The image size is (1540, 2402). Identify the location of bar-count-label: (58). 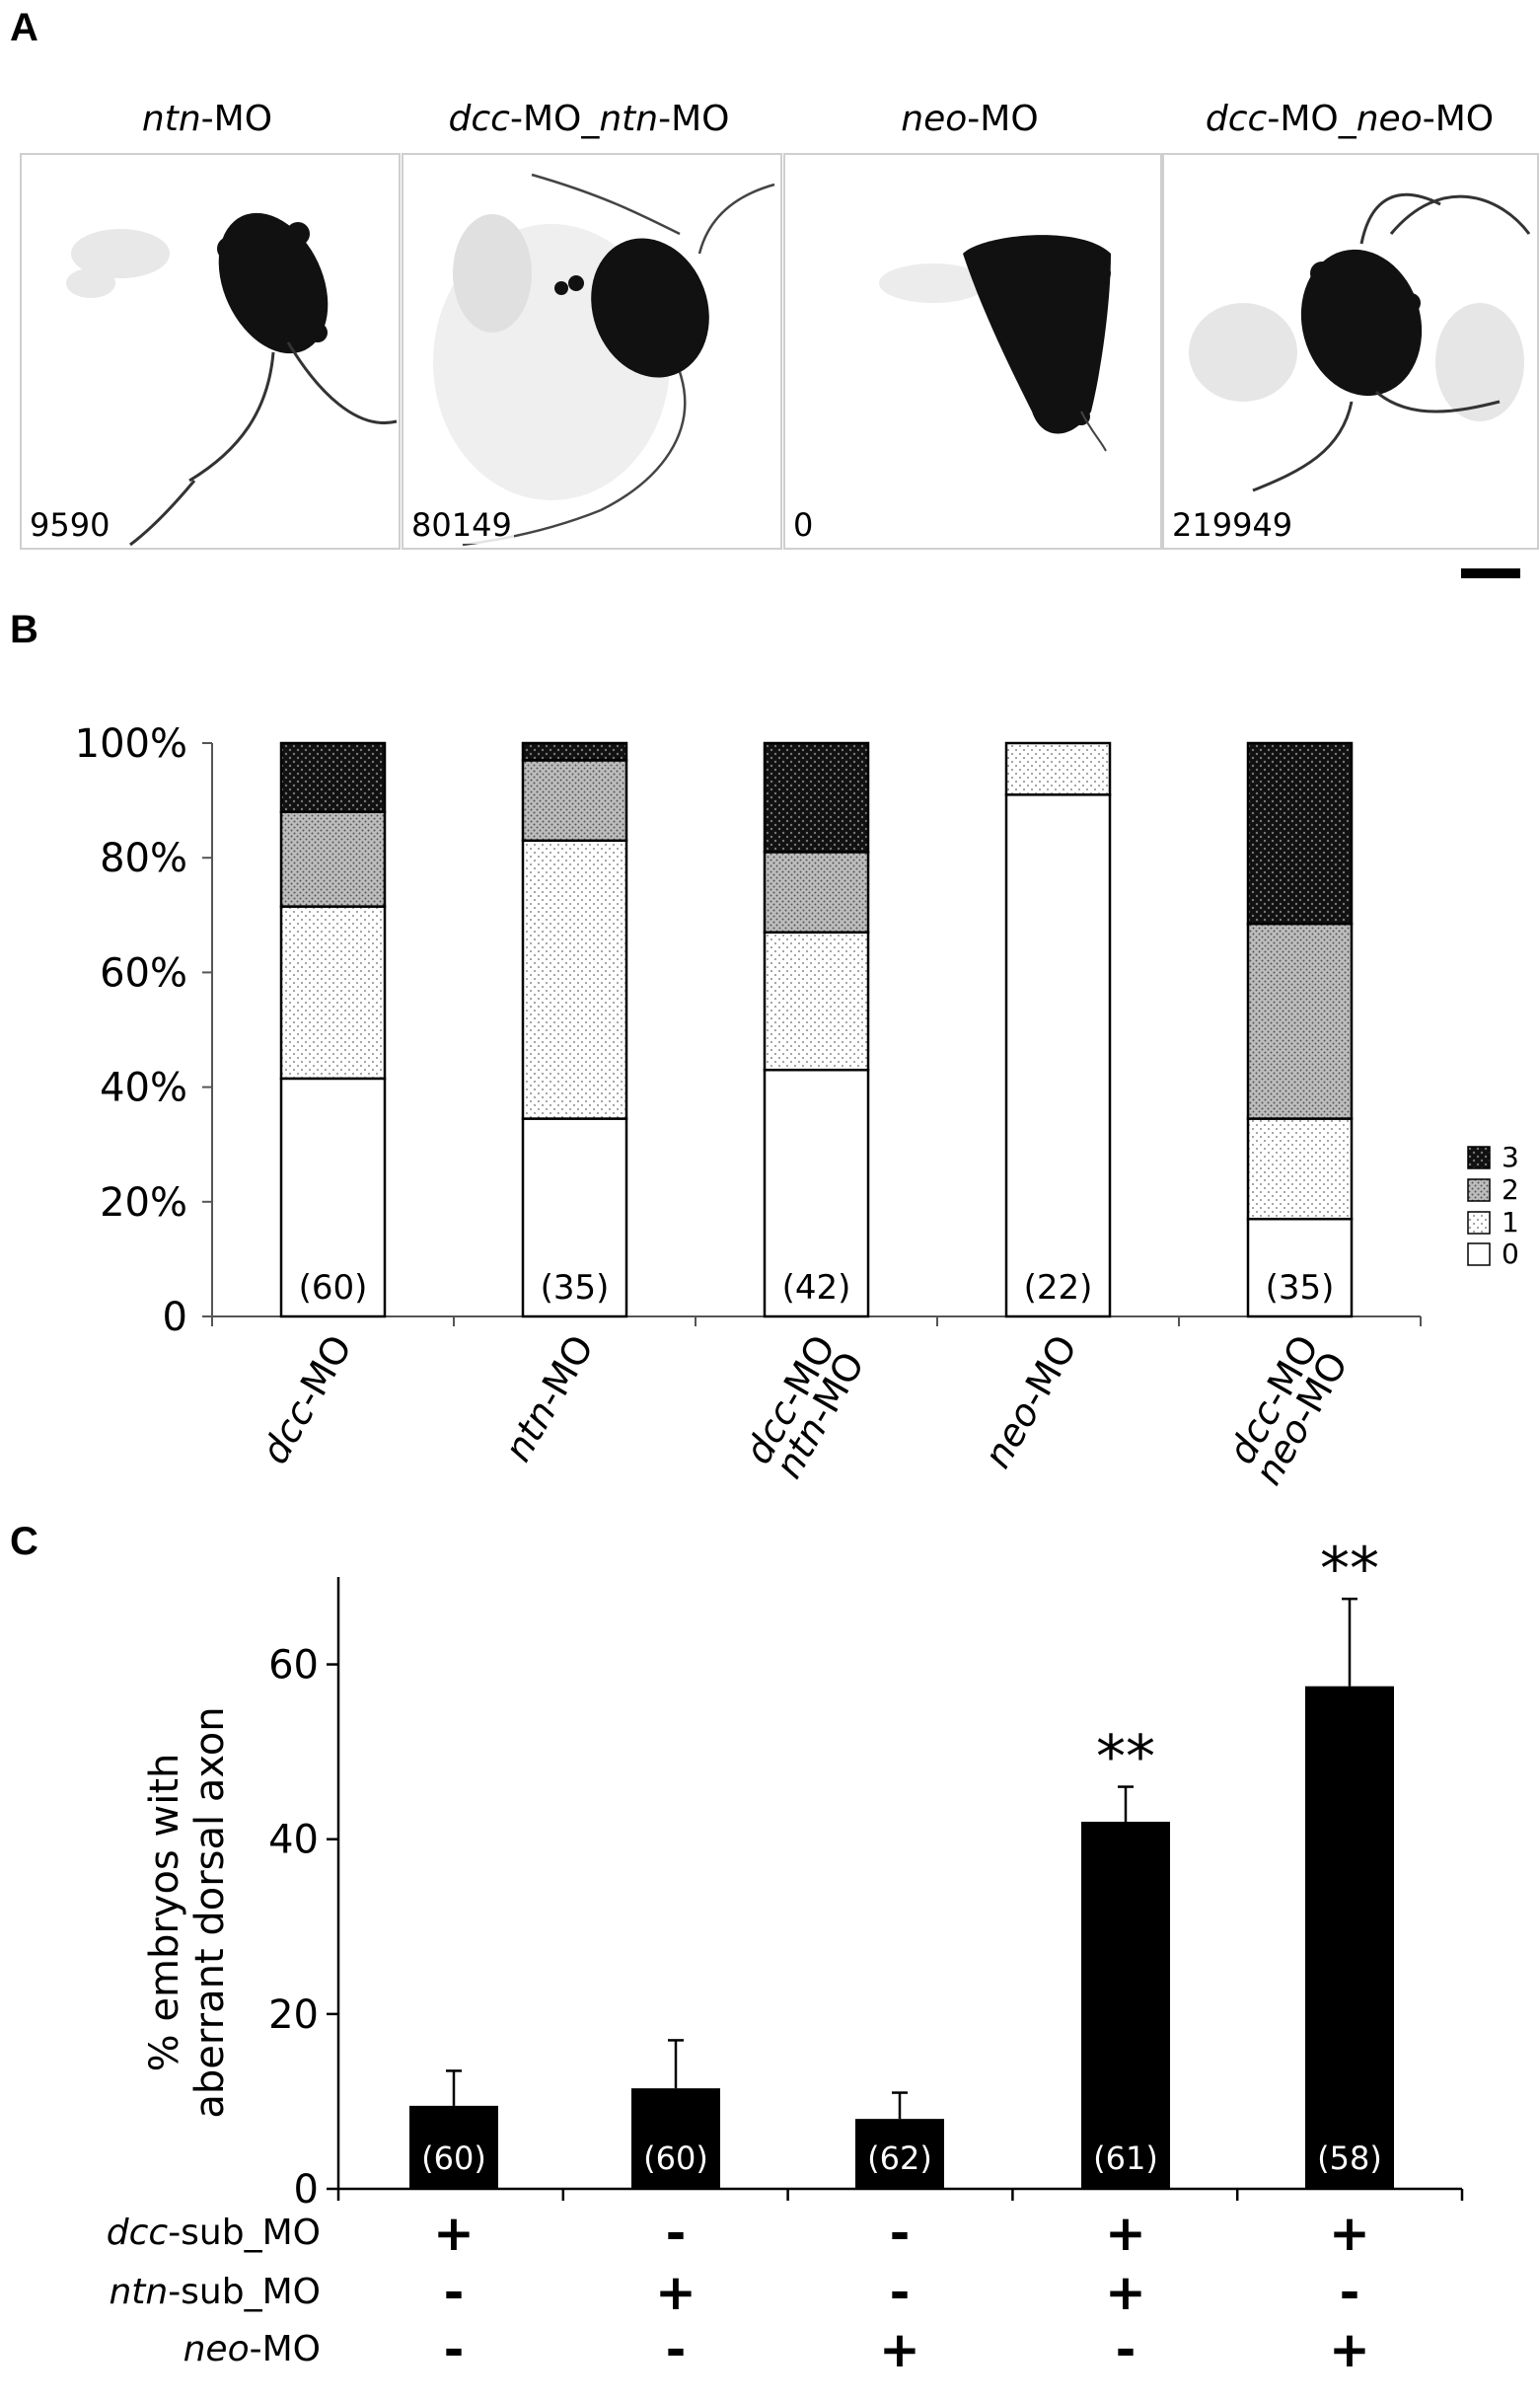
(1349, 2158).